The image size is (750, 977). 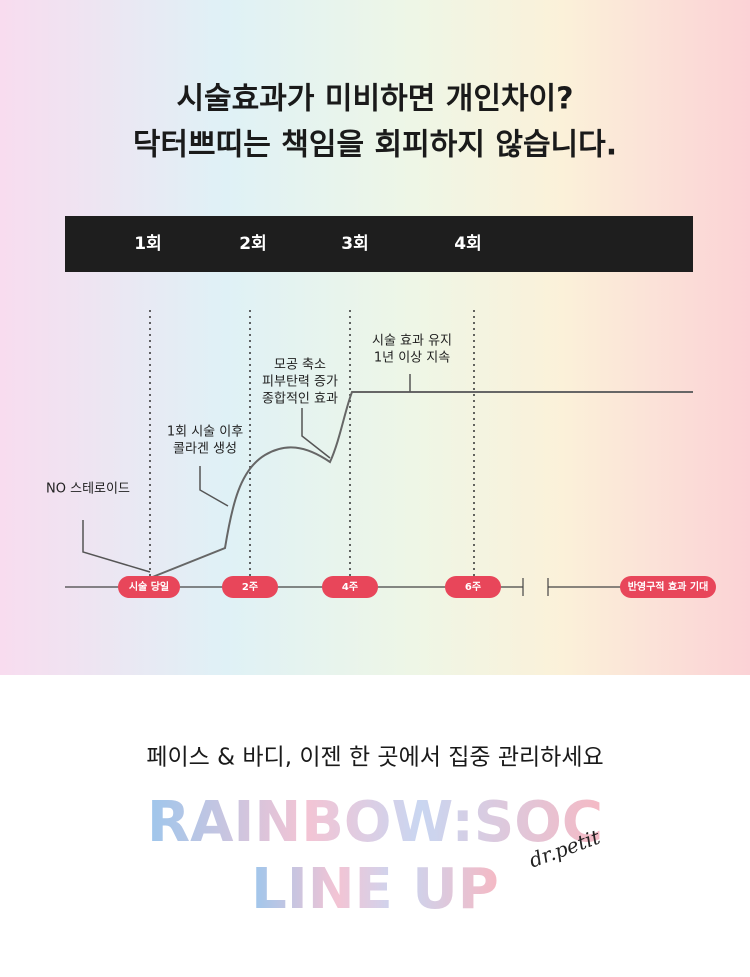 I want to click on callout: 모공 축소, so click(x=300, y=365).